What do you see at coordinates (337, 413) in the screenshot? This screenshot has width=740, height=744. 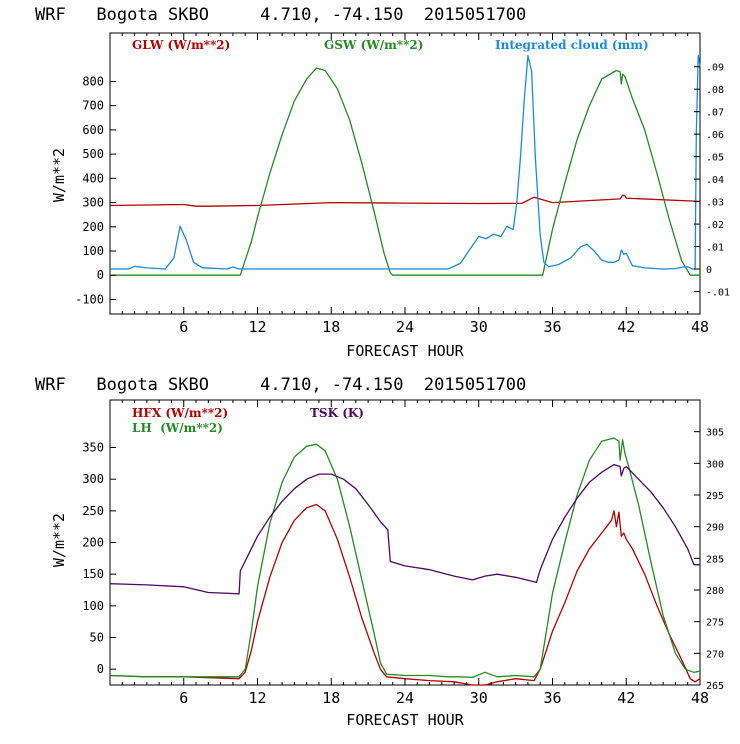 I see `legend-tsk: TSK (K)` at bounding box center [337, 413].